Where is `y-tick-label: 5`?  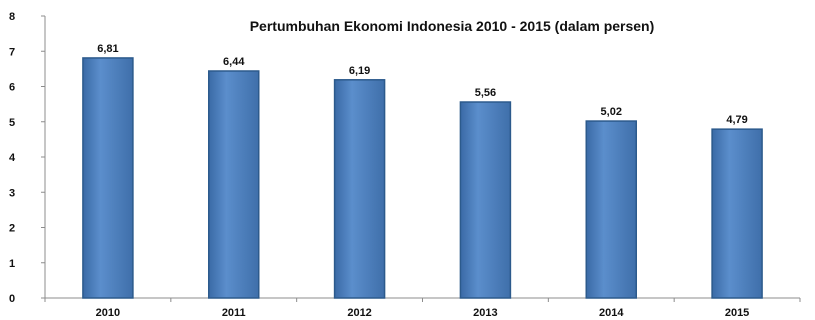
y-tick-label: 5 is located at coordinates (12, 123).